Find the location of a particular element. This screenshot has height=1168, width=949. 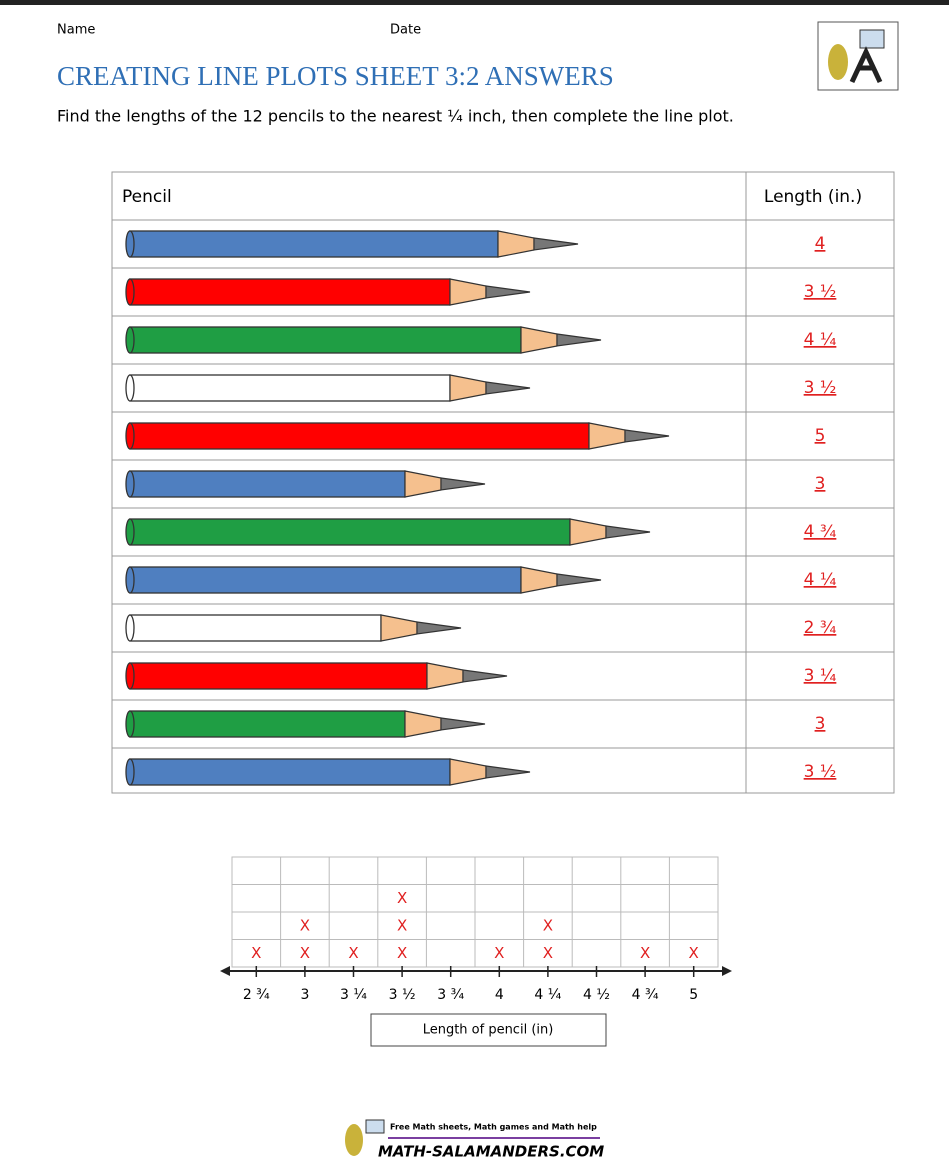

number-line-label: 3 is located at coordinates (304, 995).